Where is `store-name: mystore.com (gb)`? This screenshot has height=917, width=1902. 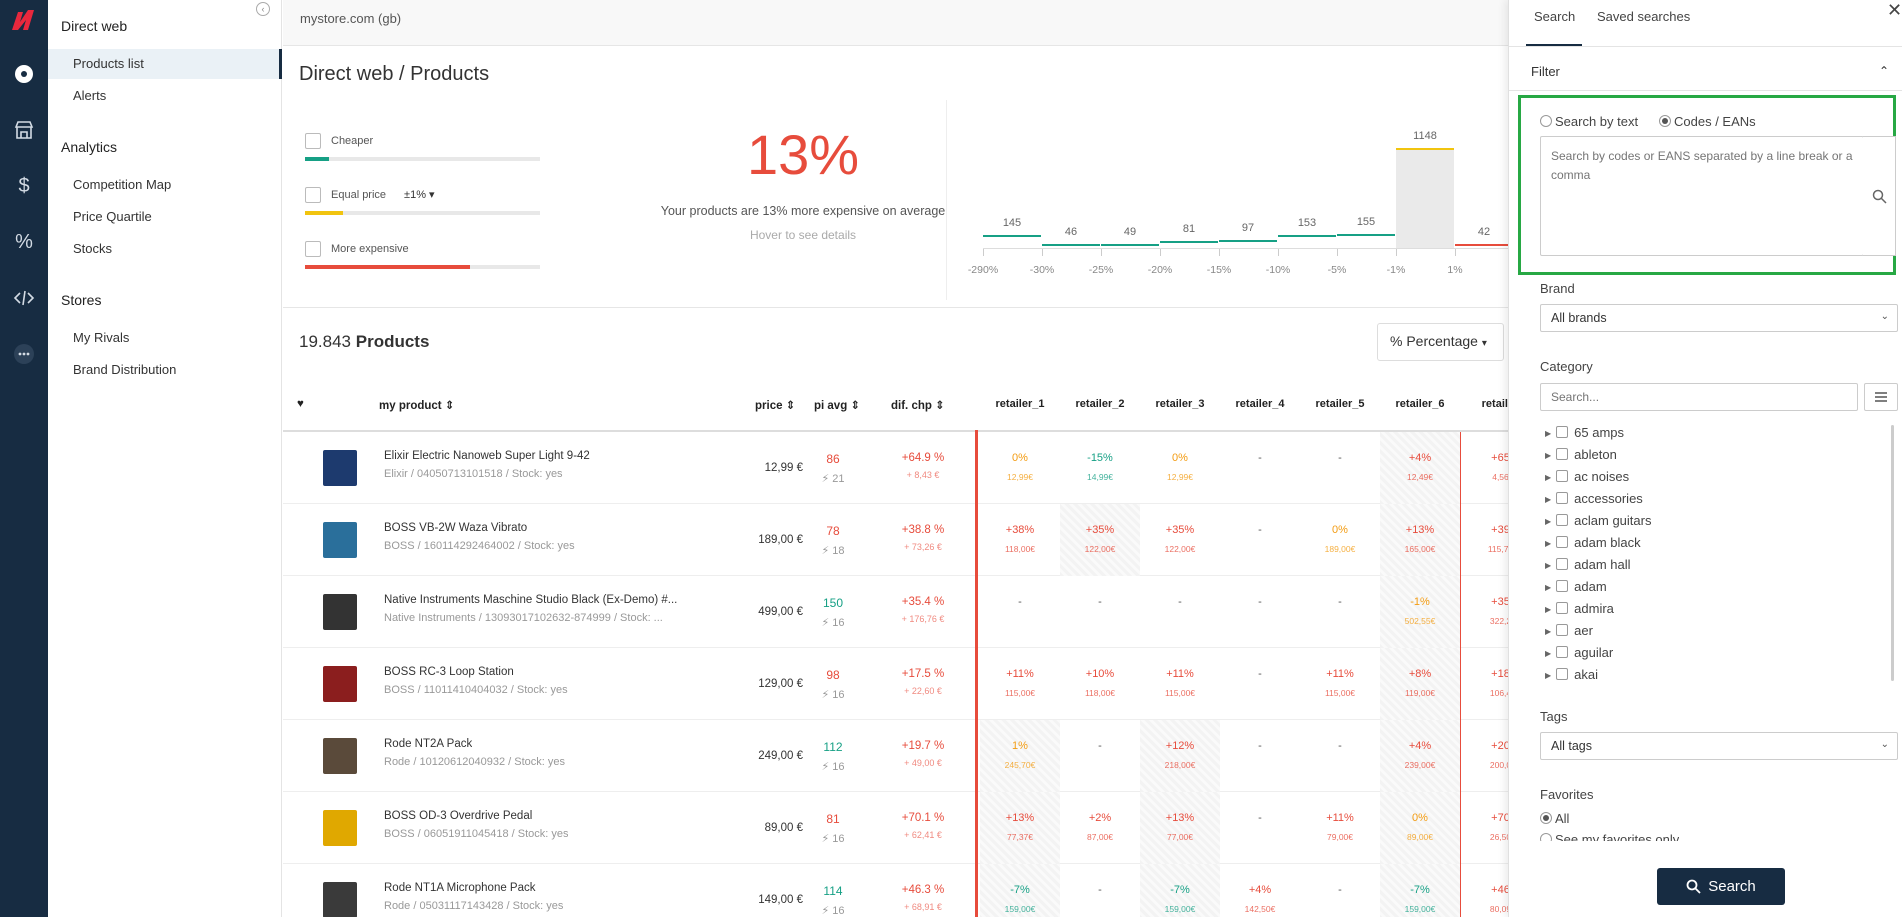 store-name: mystore.com (gb) is located at coordinates (351, 18).